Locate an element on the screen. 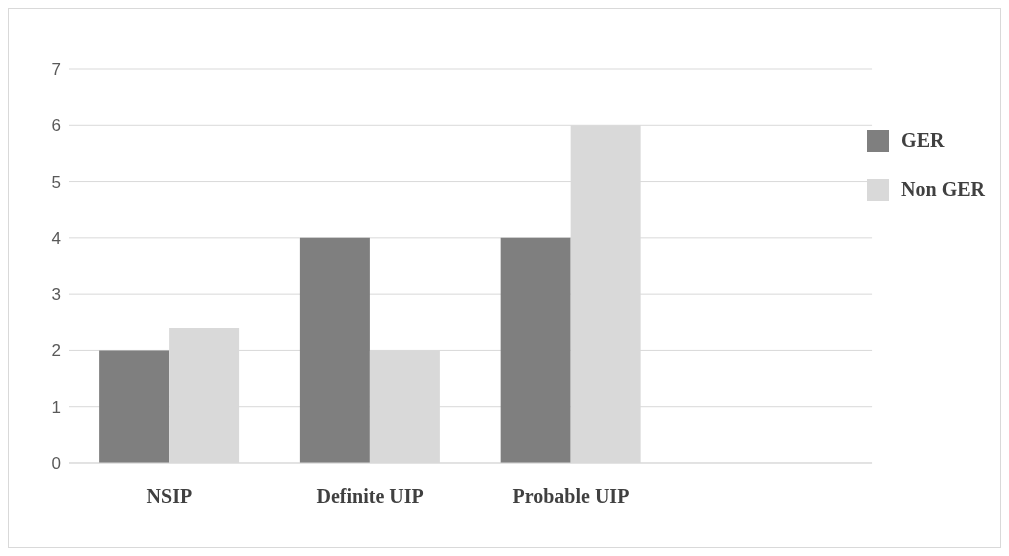 The width and height of the screenshot is (1009, 556). y-tick-label: 7 is located at coordinates (56, 70).